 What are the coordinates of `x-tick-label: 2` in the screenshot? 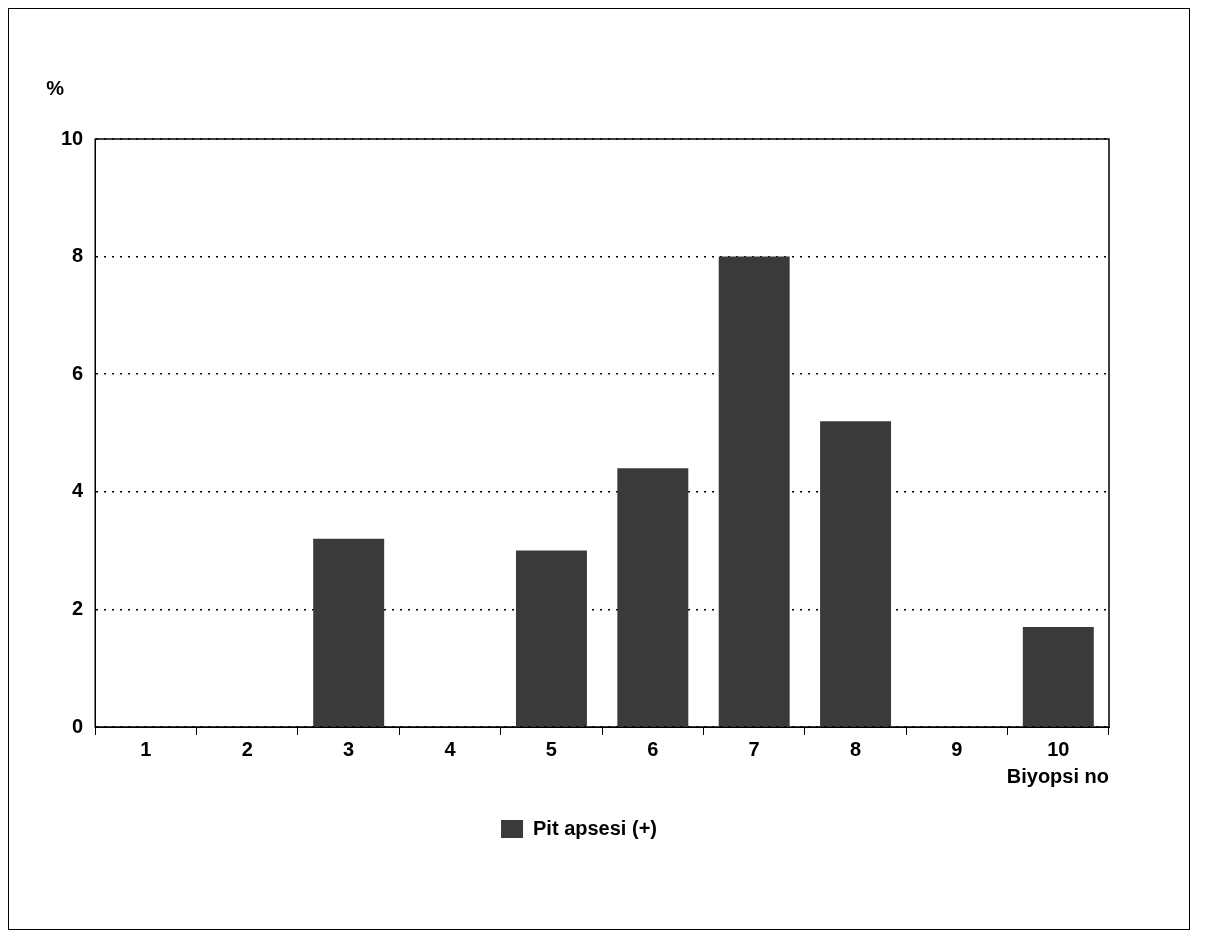 It's located at (247, 748).